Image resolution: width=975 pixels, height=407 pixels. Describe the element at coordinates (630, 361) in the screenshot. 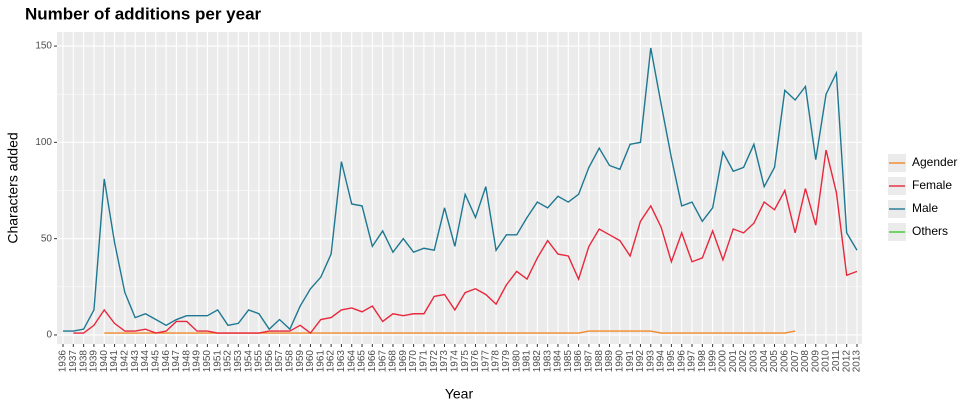

I see `x-tick-label: 1991` at that location.